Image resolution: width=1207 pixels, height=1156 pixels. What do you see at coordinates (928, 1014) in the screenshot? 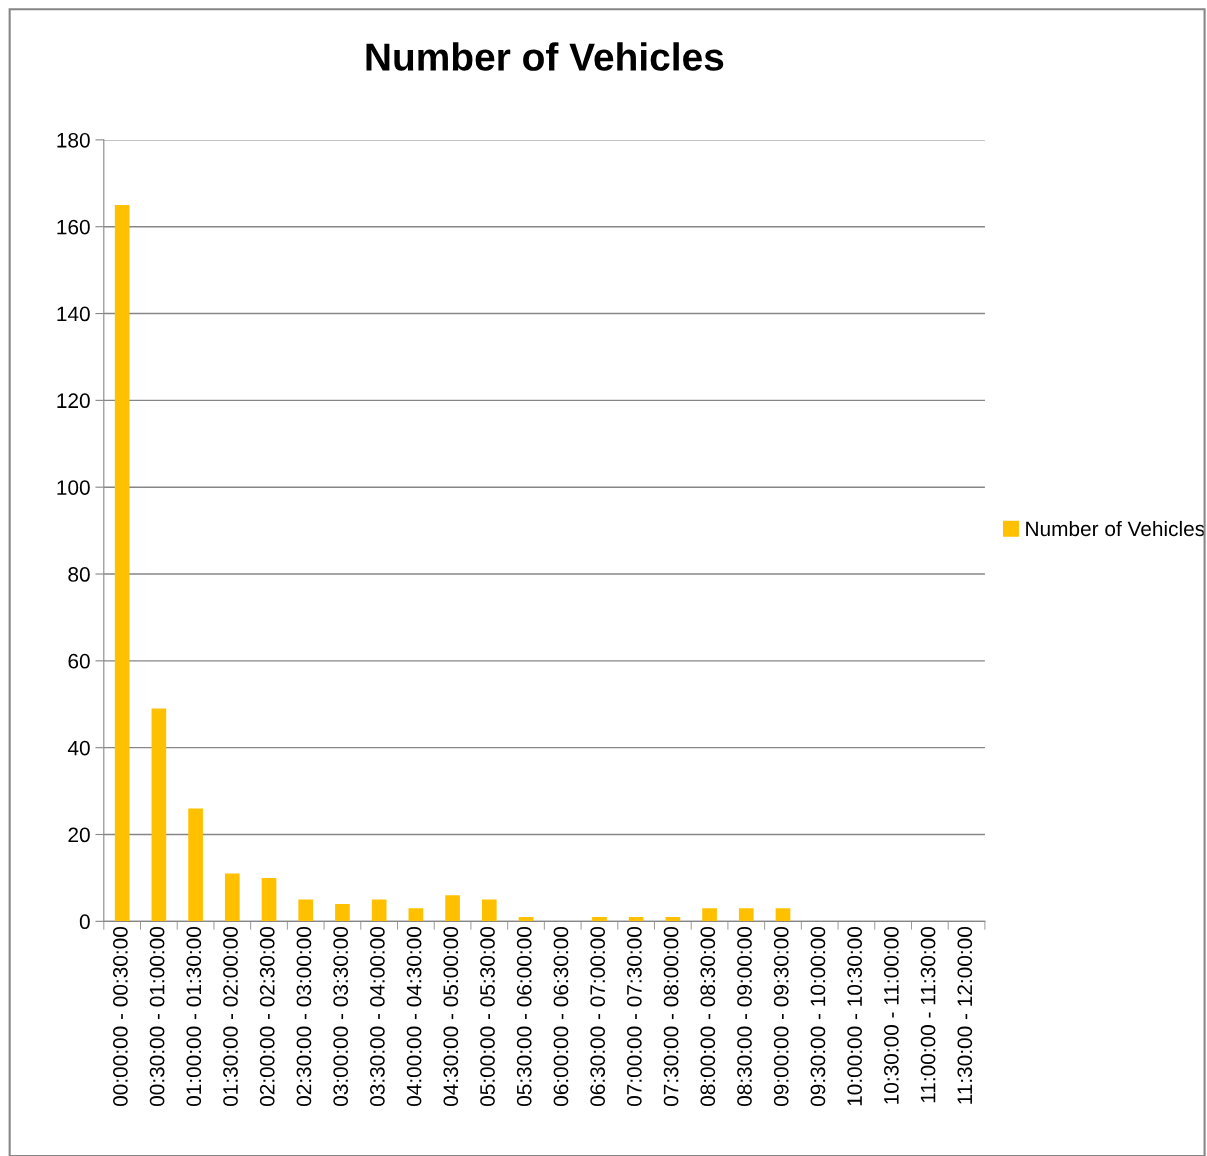
I see `x-tick-label: 11:00:00 - 11:30:00` at bounding box center [928, 1014].